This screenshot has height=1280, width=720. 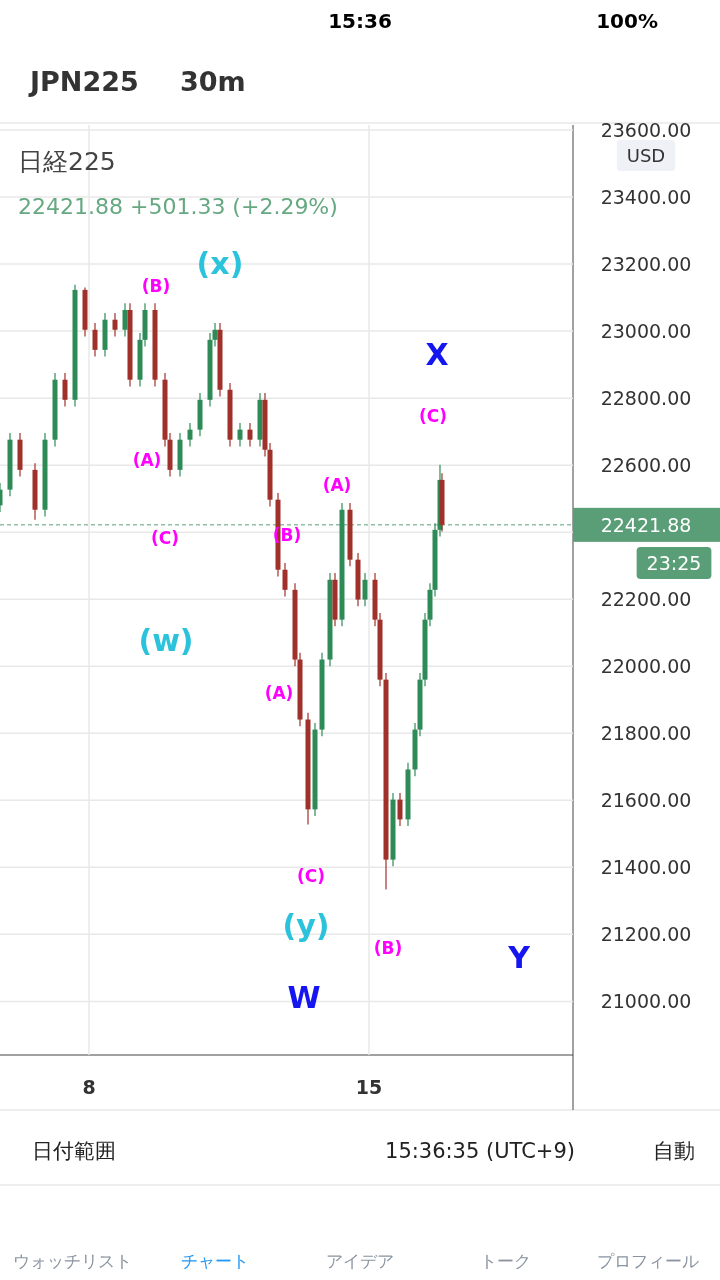 I want to click on y-tick-label: 21800.00, so click(x=646, y=733).